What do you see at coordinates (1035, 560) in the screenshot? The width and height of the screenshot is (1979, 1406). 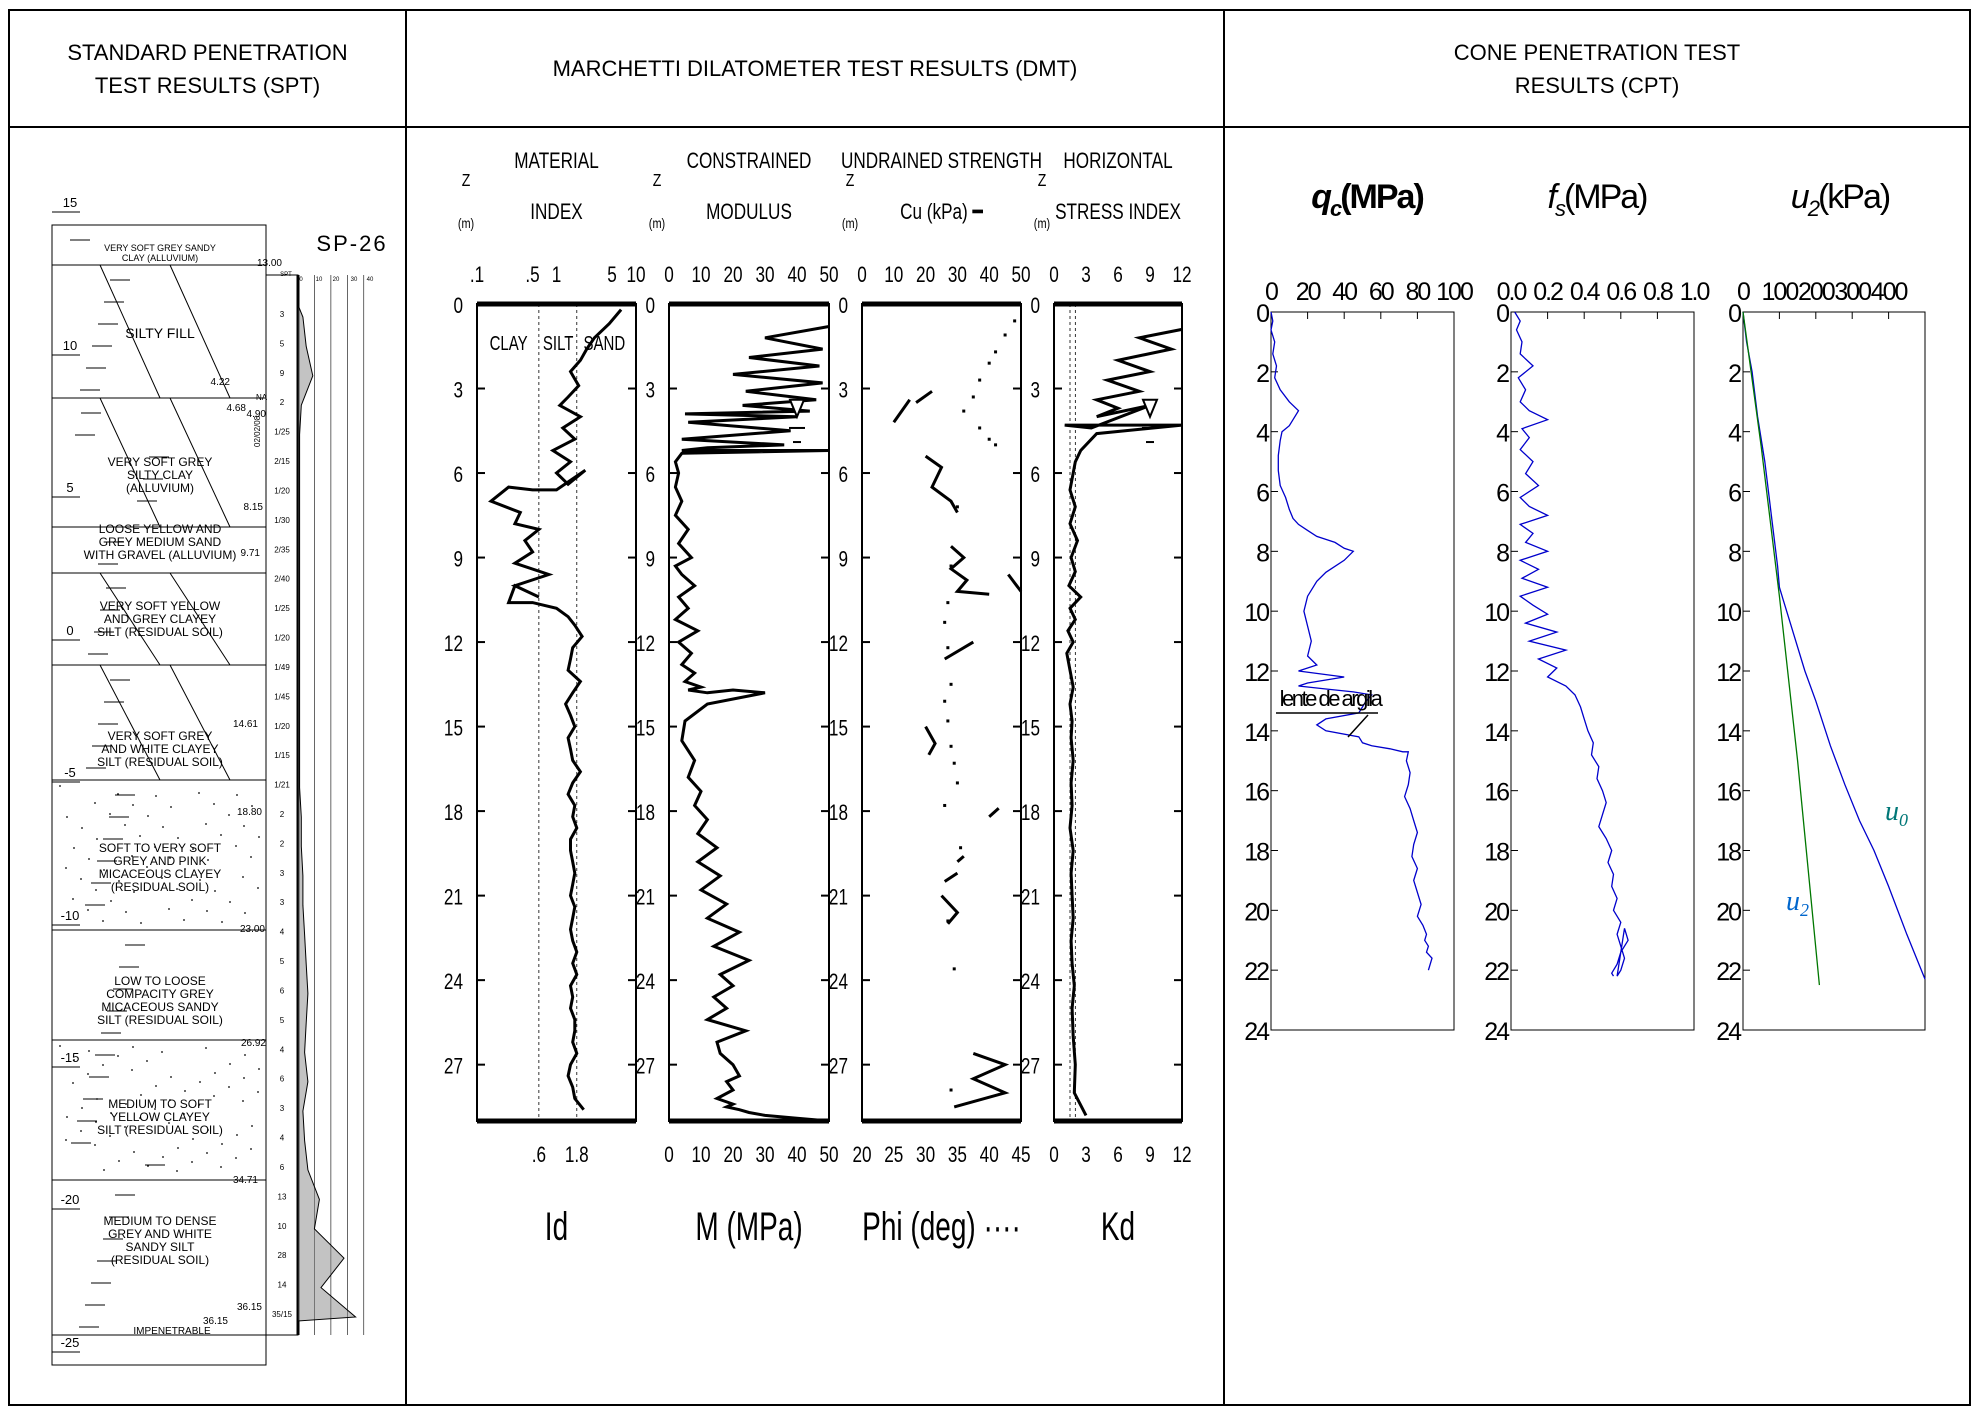 I see `y-tick-label: 9` at bounding box center [1035, 560].